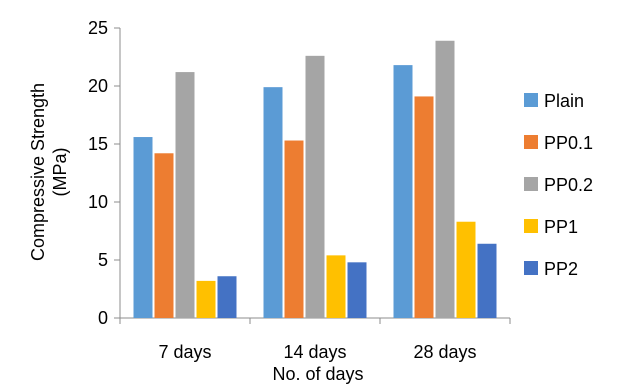 The height and width of the screenshot is (385, 631). I want to click on legend-label: PP0.2, so click(568, 185).